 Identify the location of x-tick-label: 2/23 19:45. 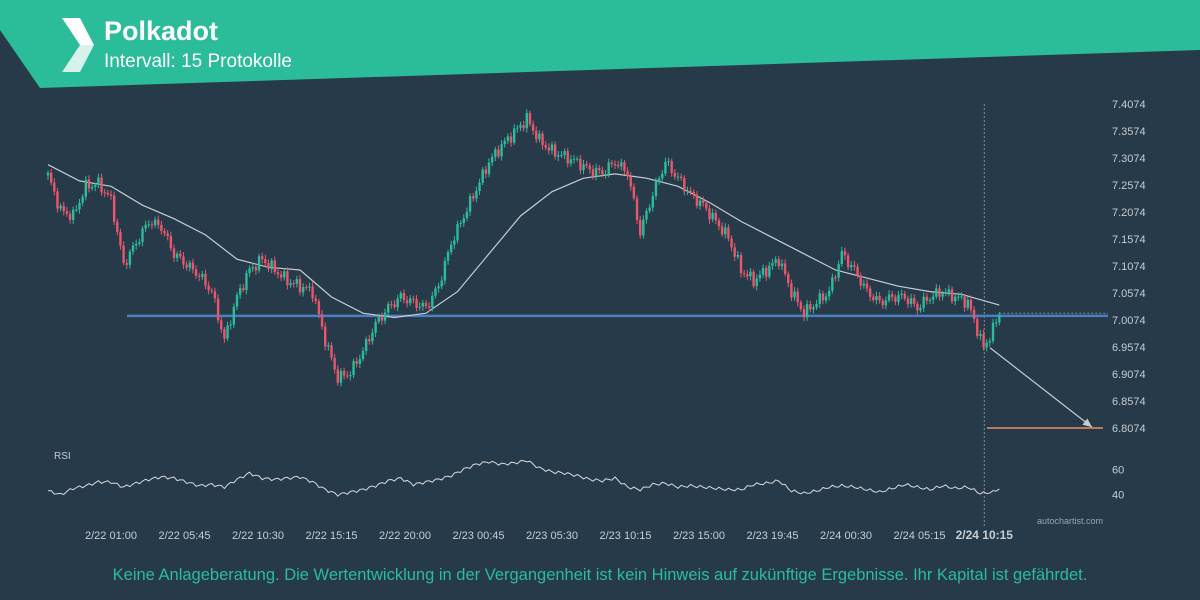
(773, 536).